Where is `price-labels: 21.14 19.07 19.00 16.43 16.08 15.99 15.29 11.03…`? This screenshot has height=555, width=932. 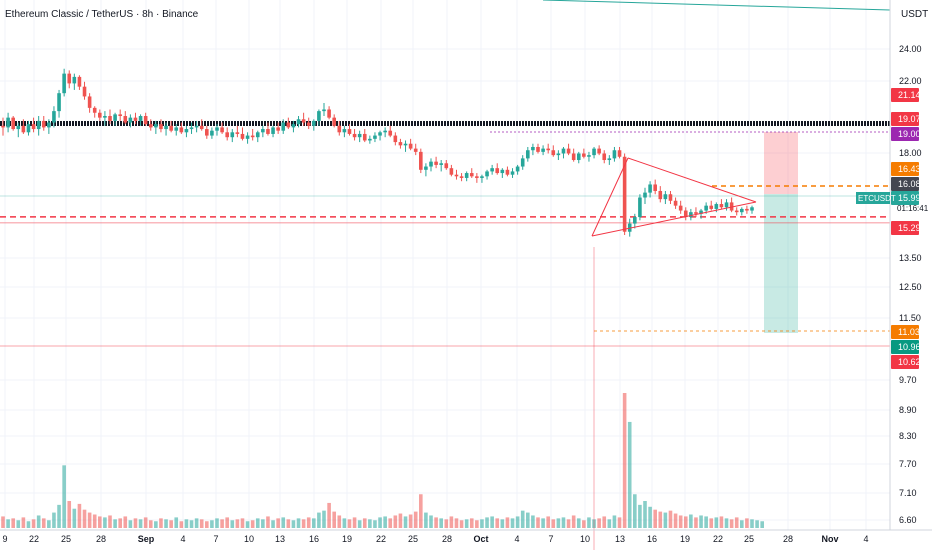
price-labels: 21.14 19.07 19.00 16.43 16.08 15.99 15.29 11.03… is located at coordinates (906, 228).